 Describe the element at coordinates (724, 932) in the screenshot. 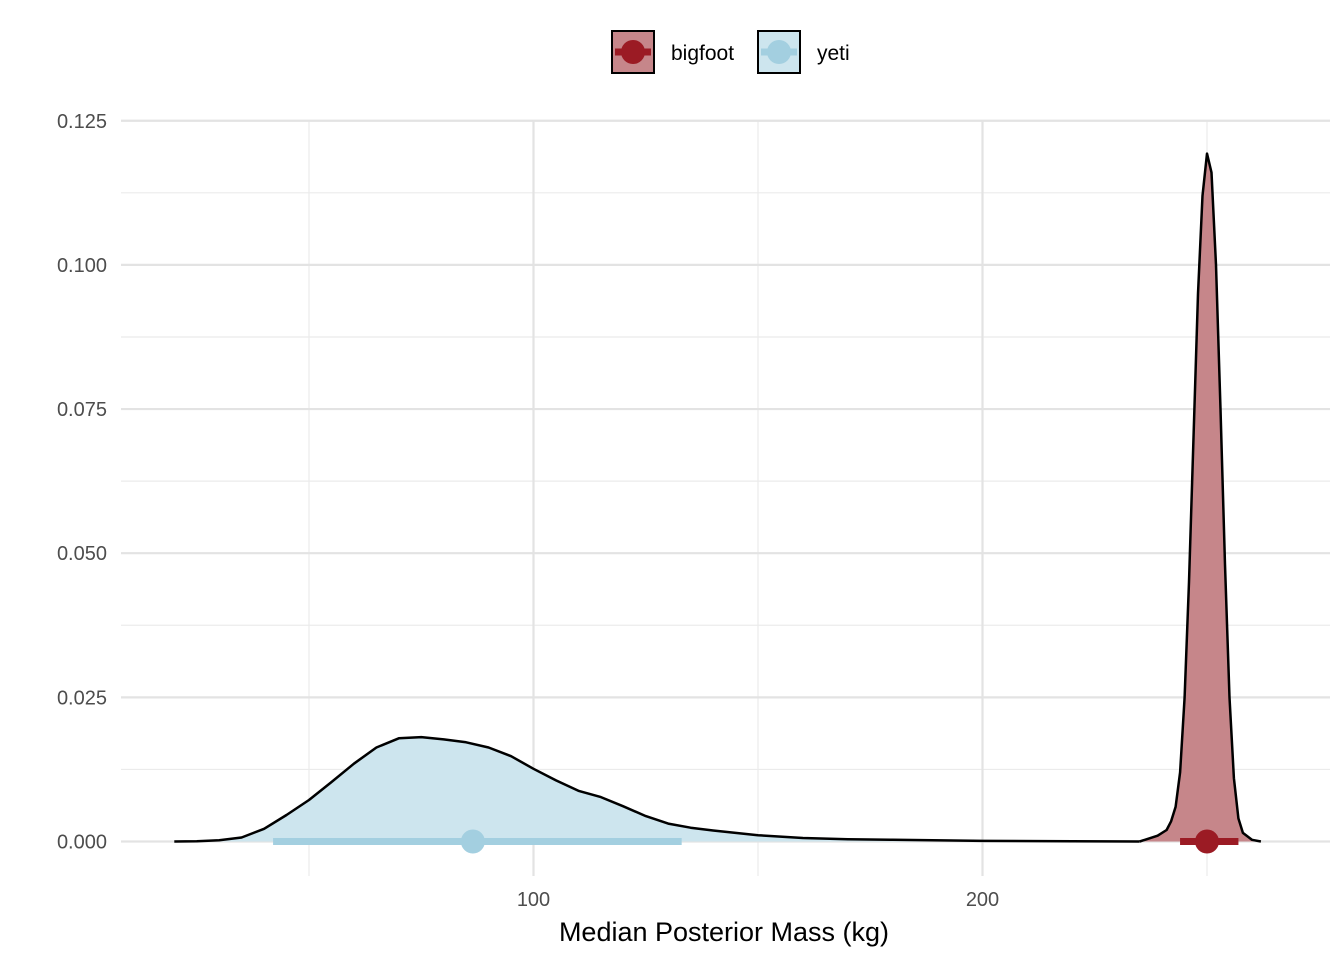

I see `x-axis-title: Median Posterior Mass (kg)` at that location.